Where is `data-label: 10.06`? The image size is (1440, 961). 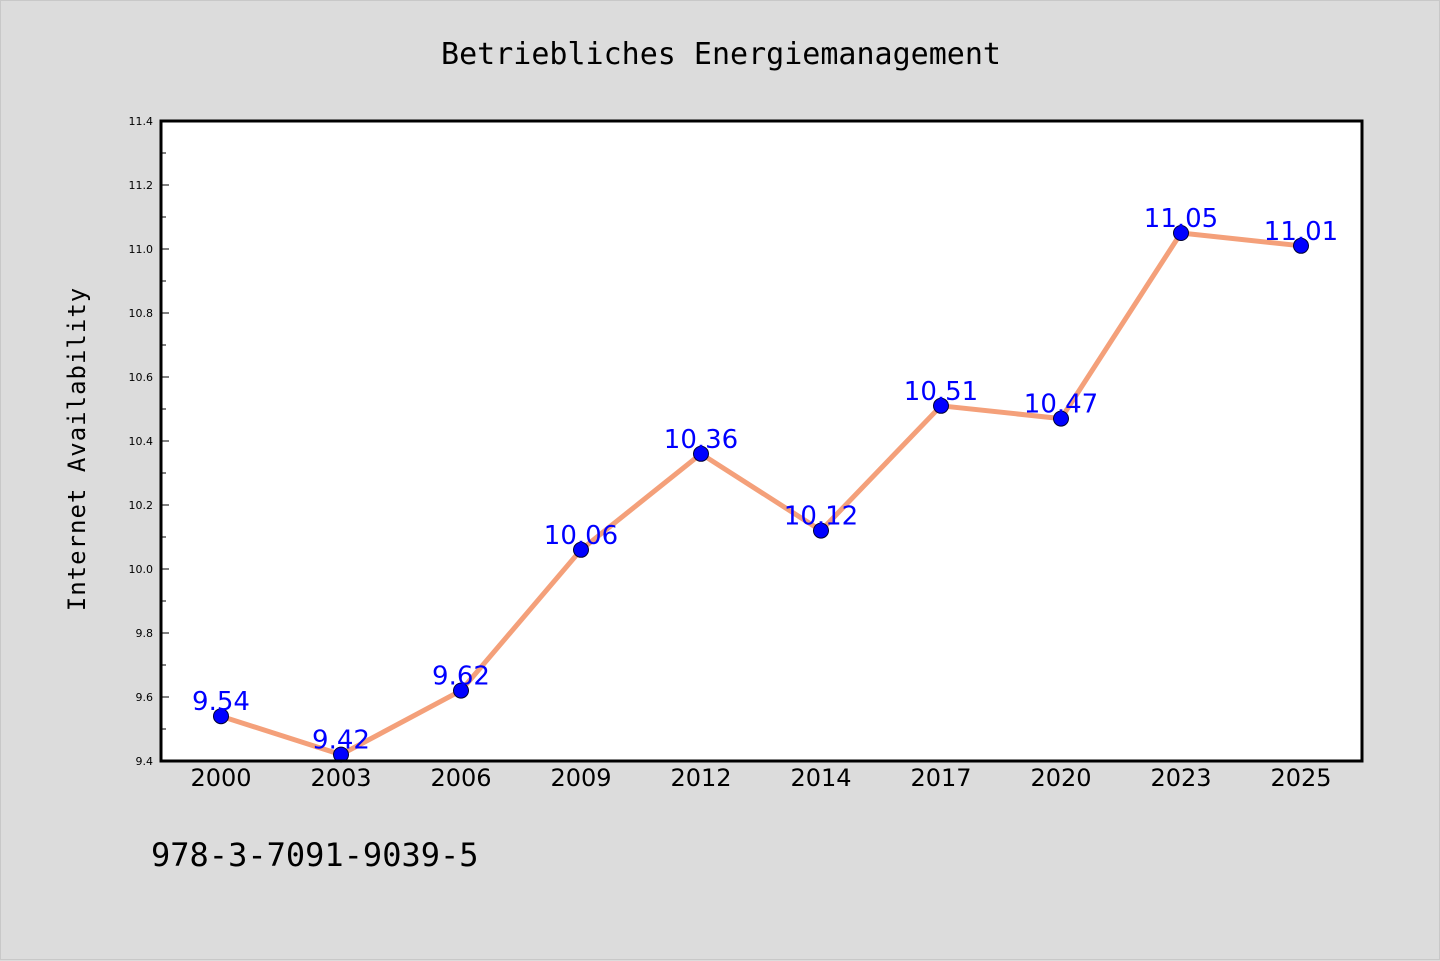 data-label: 10.06 is located at coordinates (581, 536).